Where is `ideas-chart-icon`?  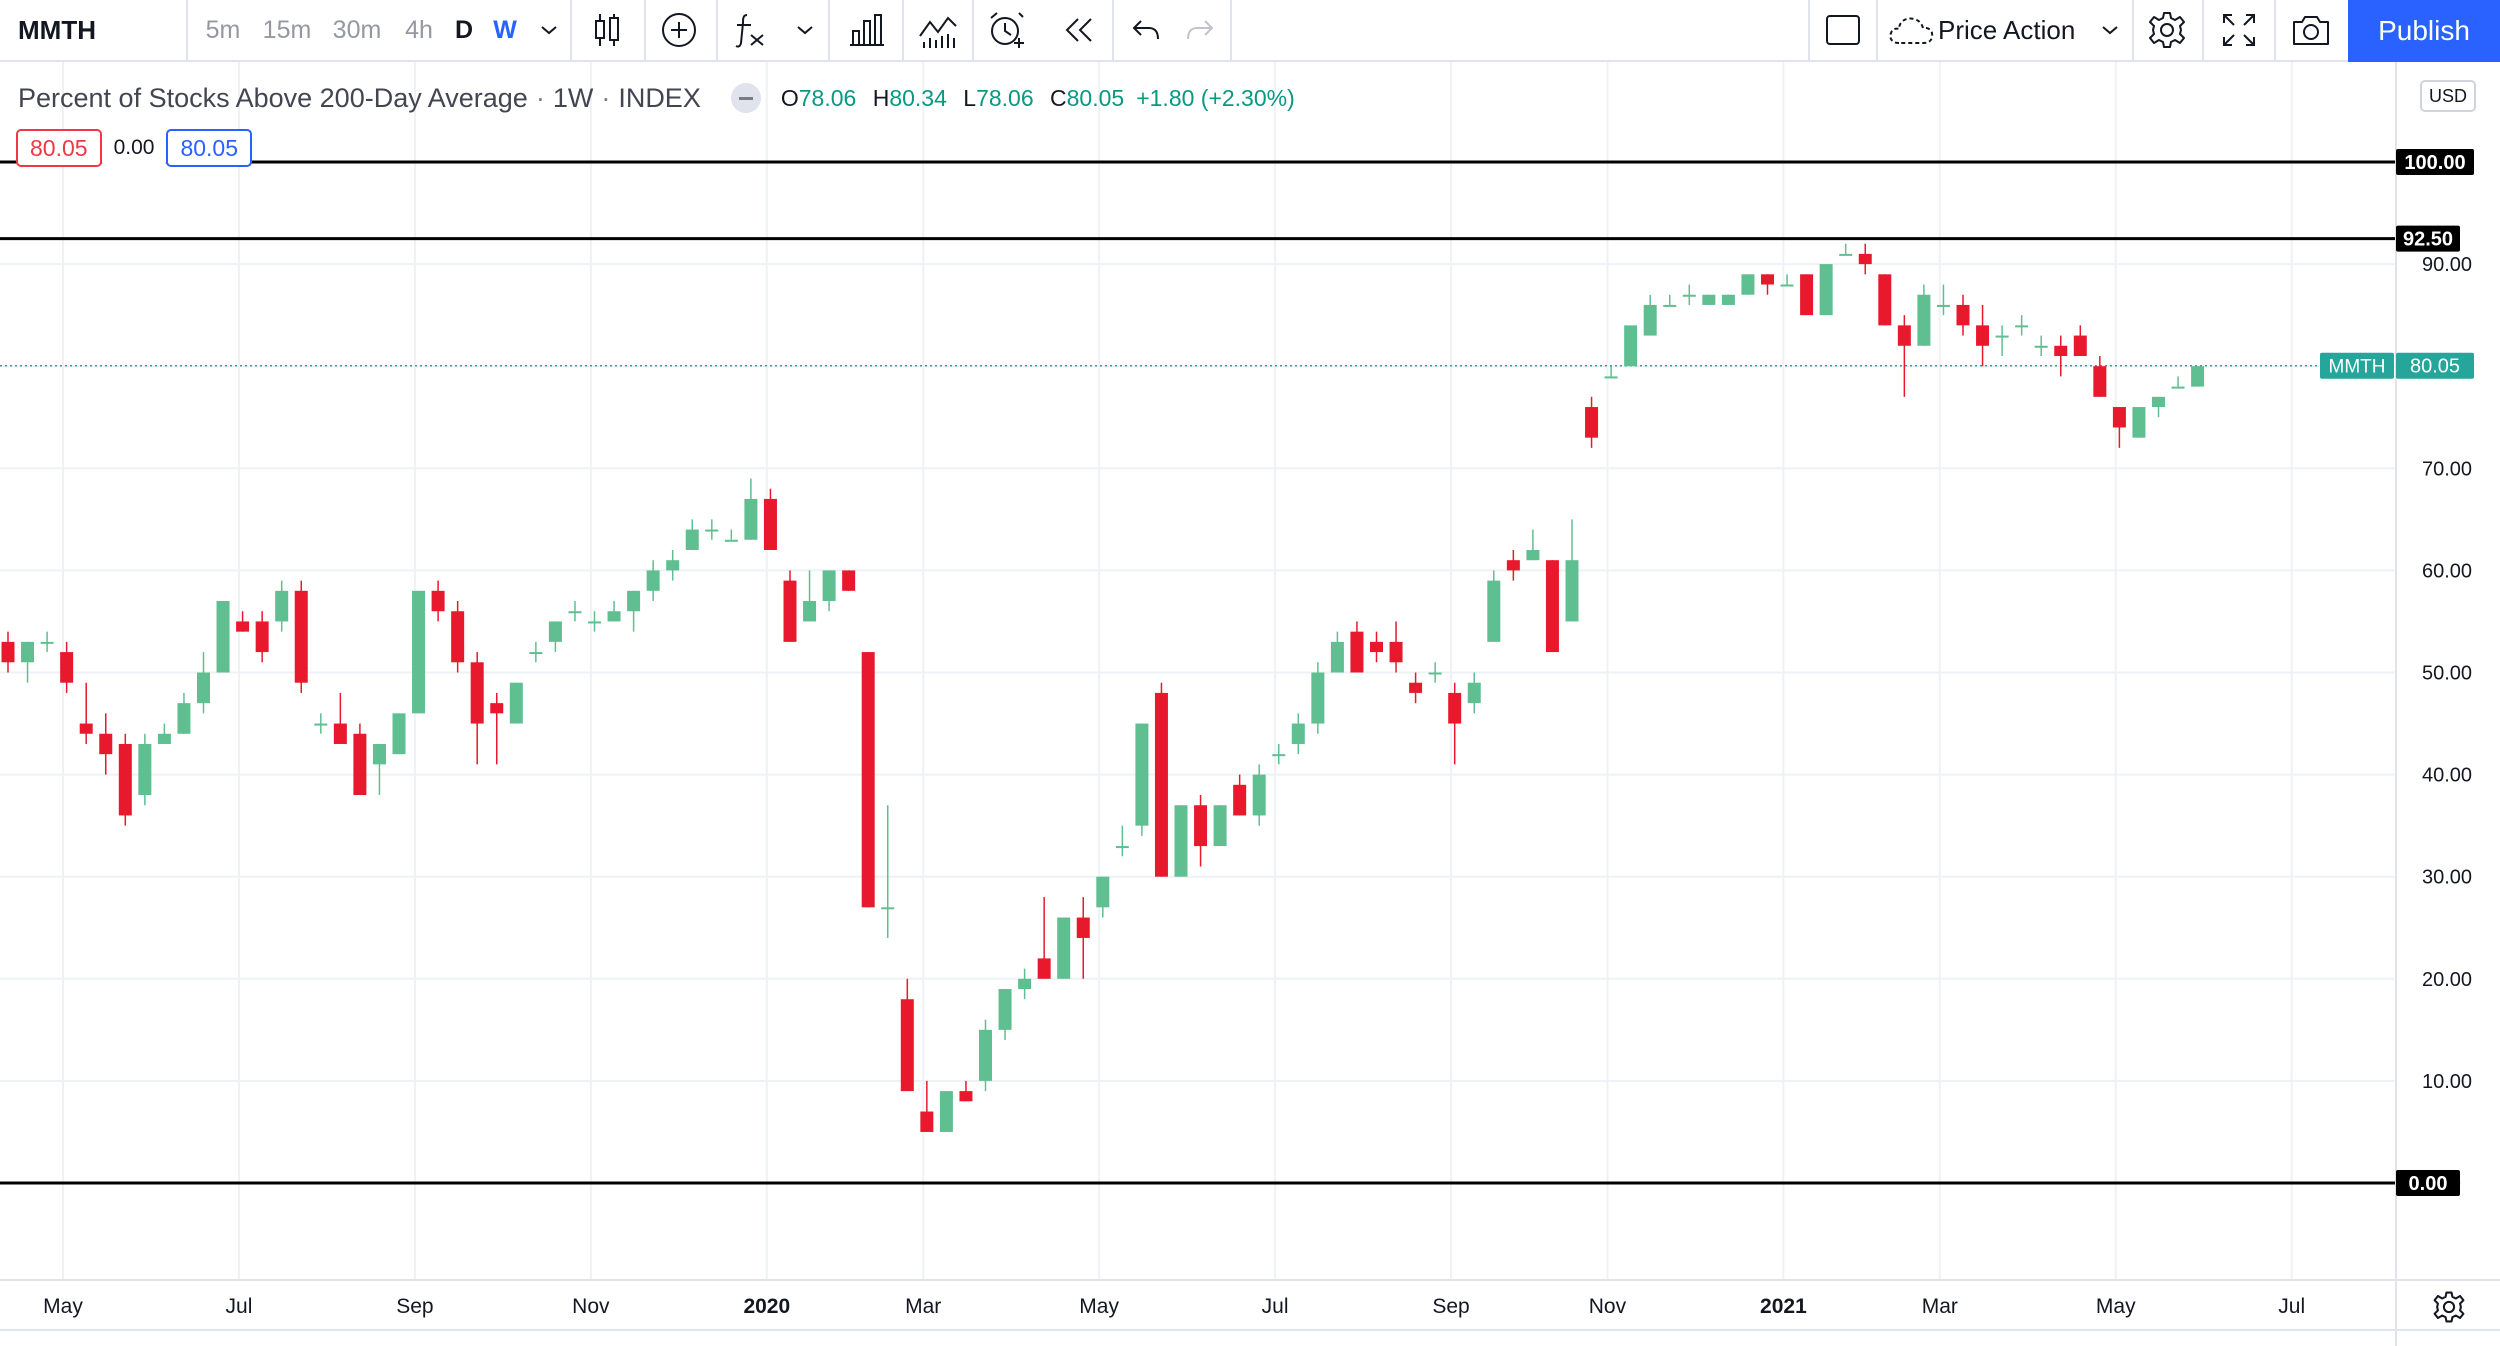
ideas-chart-icon is located at coordinates (938, 30).